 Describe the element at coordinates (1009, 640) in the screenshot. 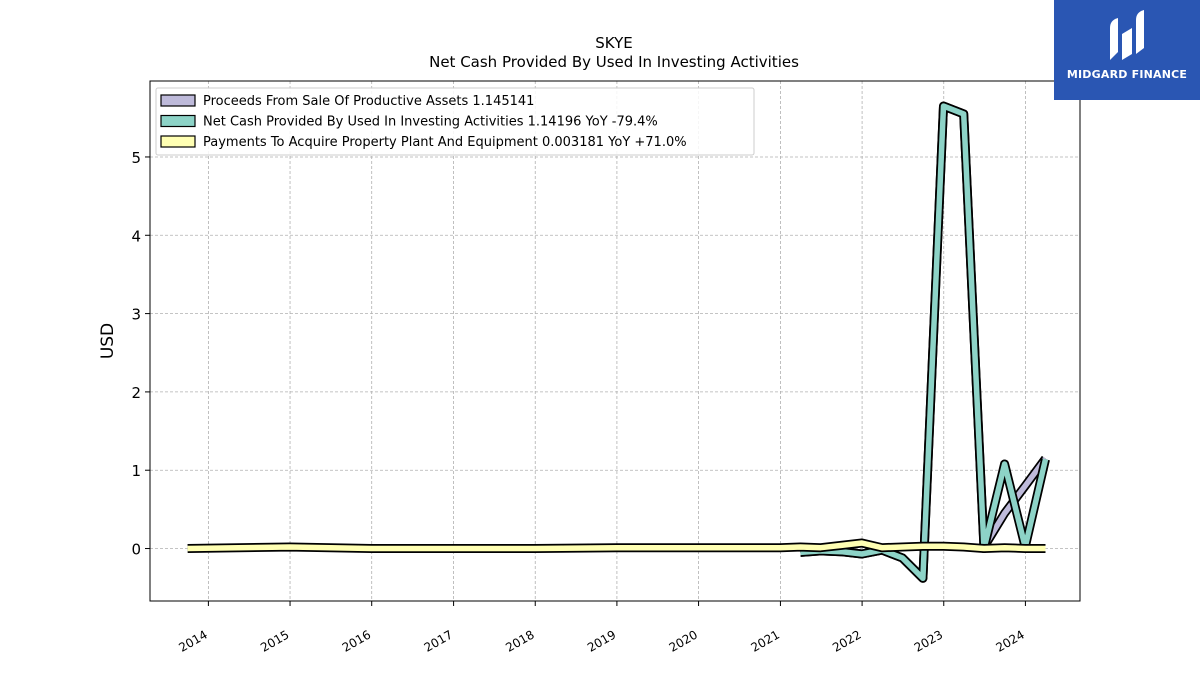

I see `x-tick-label: 2024` at that location.